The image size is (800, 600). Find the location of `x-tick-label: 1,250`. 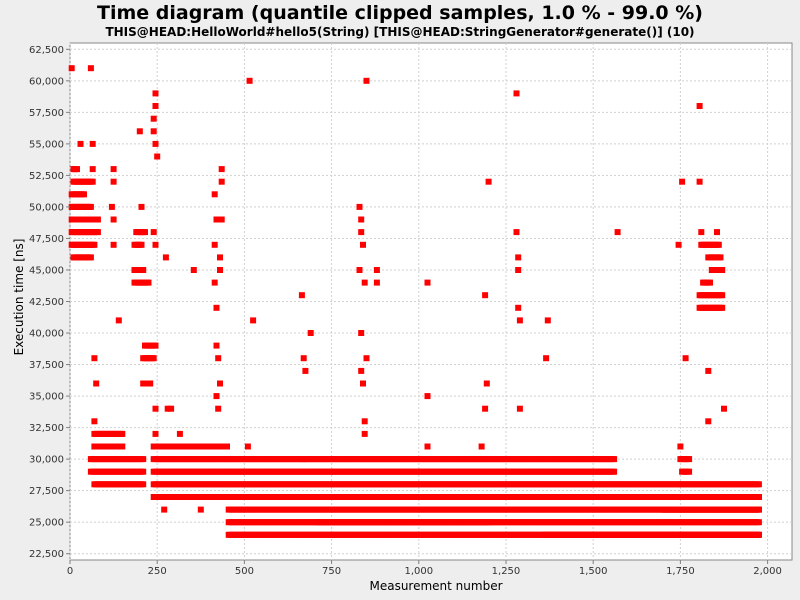

x-tick-label: 1,250 is located at coordinates (506, 571).